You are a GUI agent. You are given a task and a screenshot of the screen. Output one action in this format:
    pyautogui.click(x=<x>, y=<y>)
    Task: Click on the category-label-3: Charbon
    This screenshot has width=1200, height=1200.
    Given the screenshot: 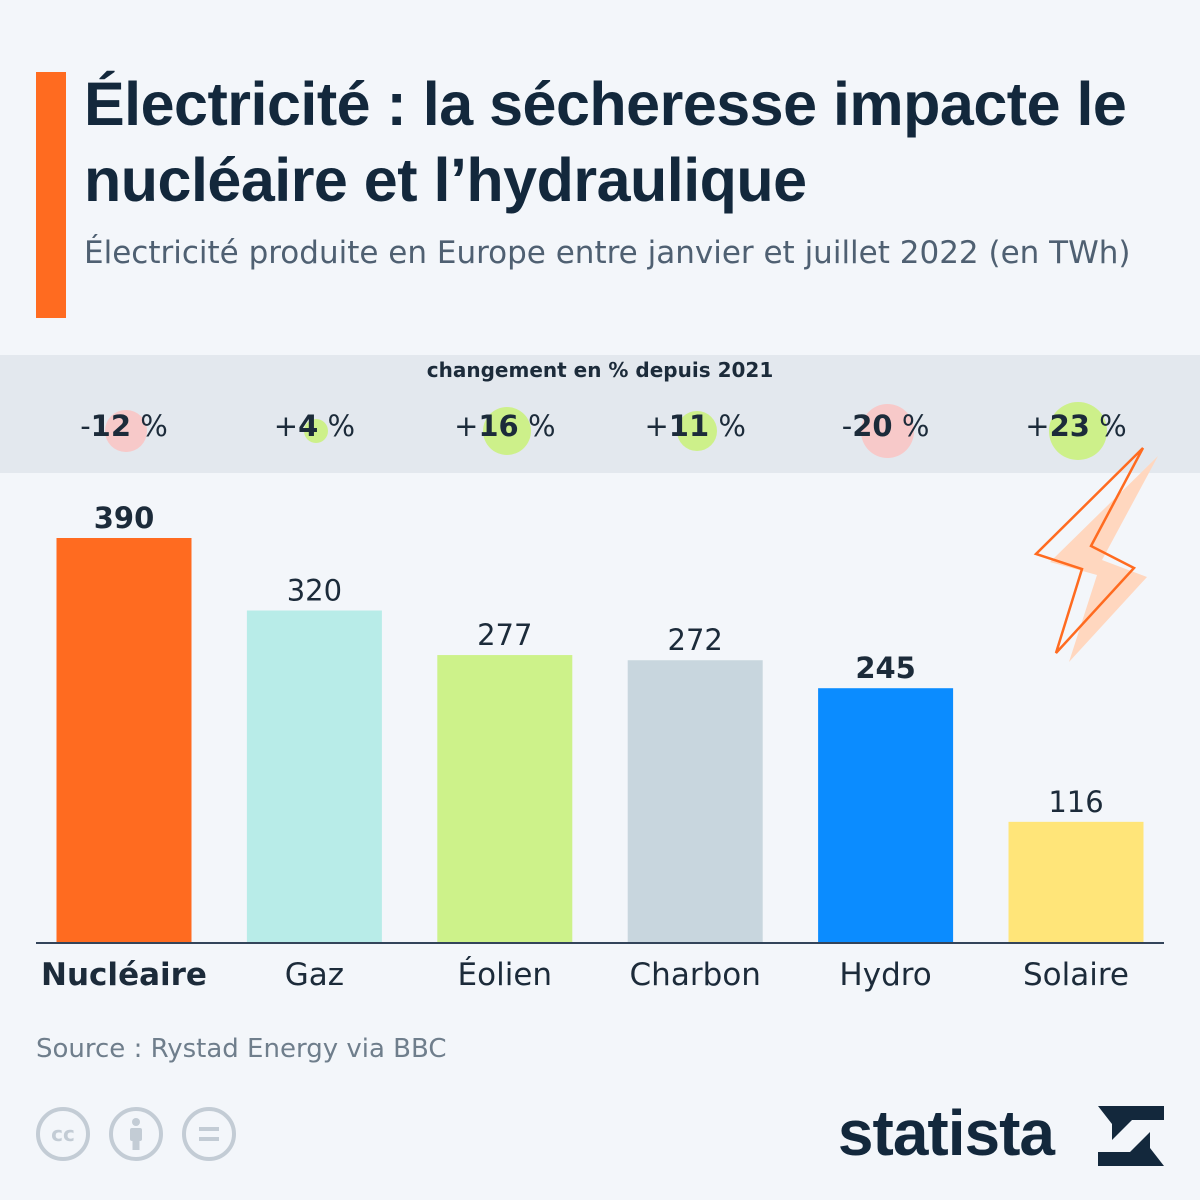 What is the action you would take?
    pyautogui.click(x=695, y=975)
    